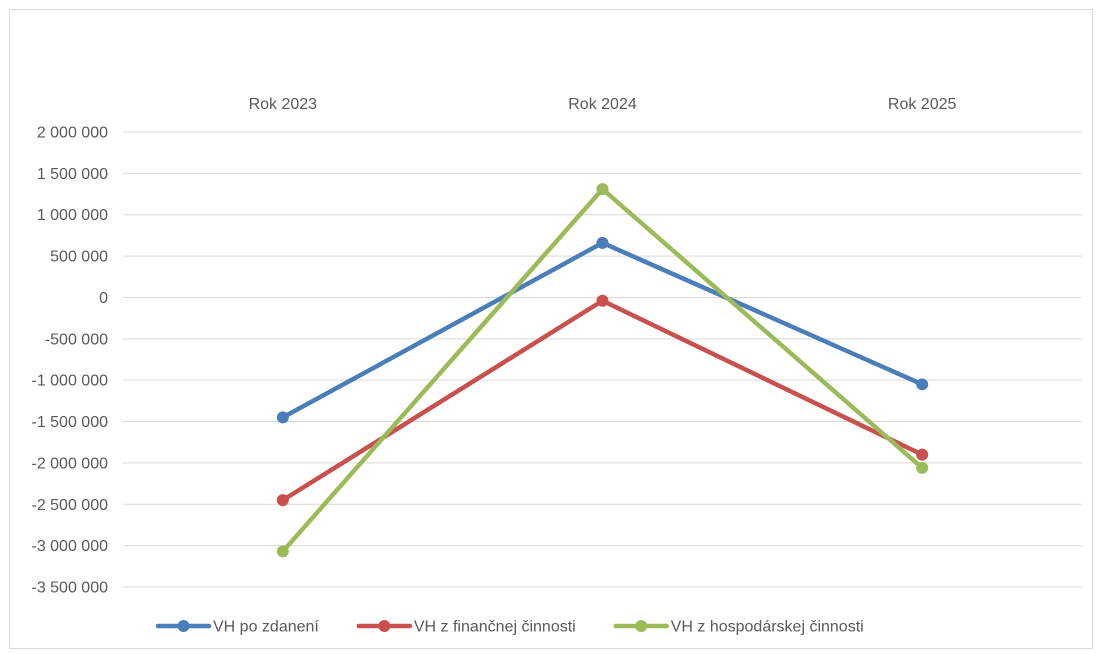 The height and width of the screenshot is (654, 1102). What do you see at coordinates (495, 627) in the screenshot?
I see `legend-label: VH z finančnej činnosti` at bounding box center [495, 627].